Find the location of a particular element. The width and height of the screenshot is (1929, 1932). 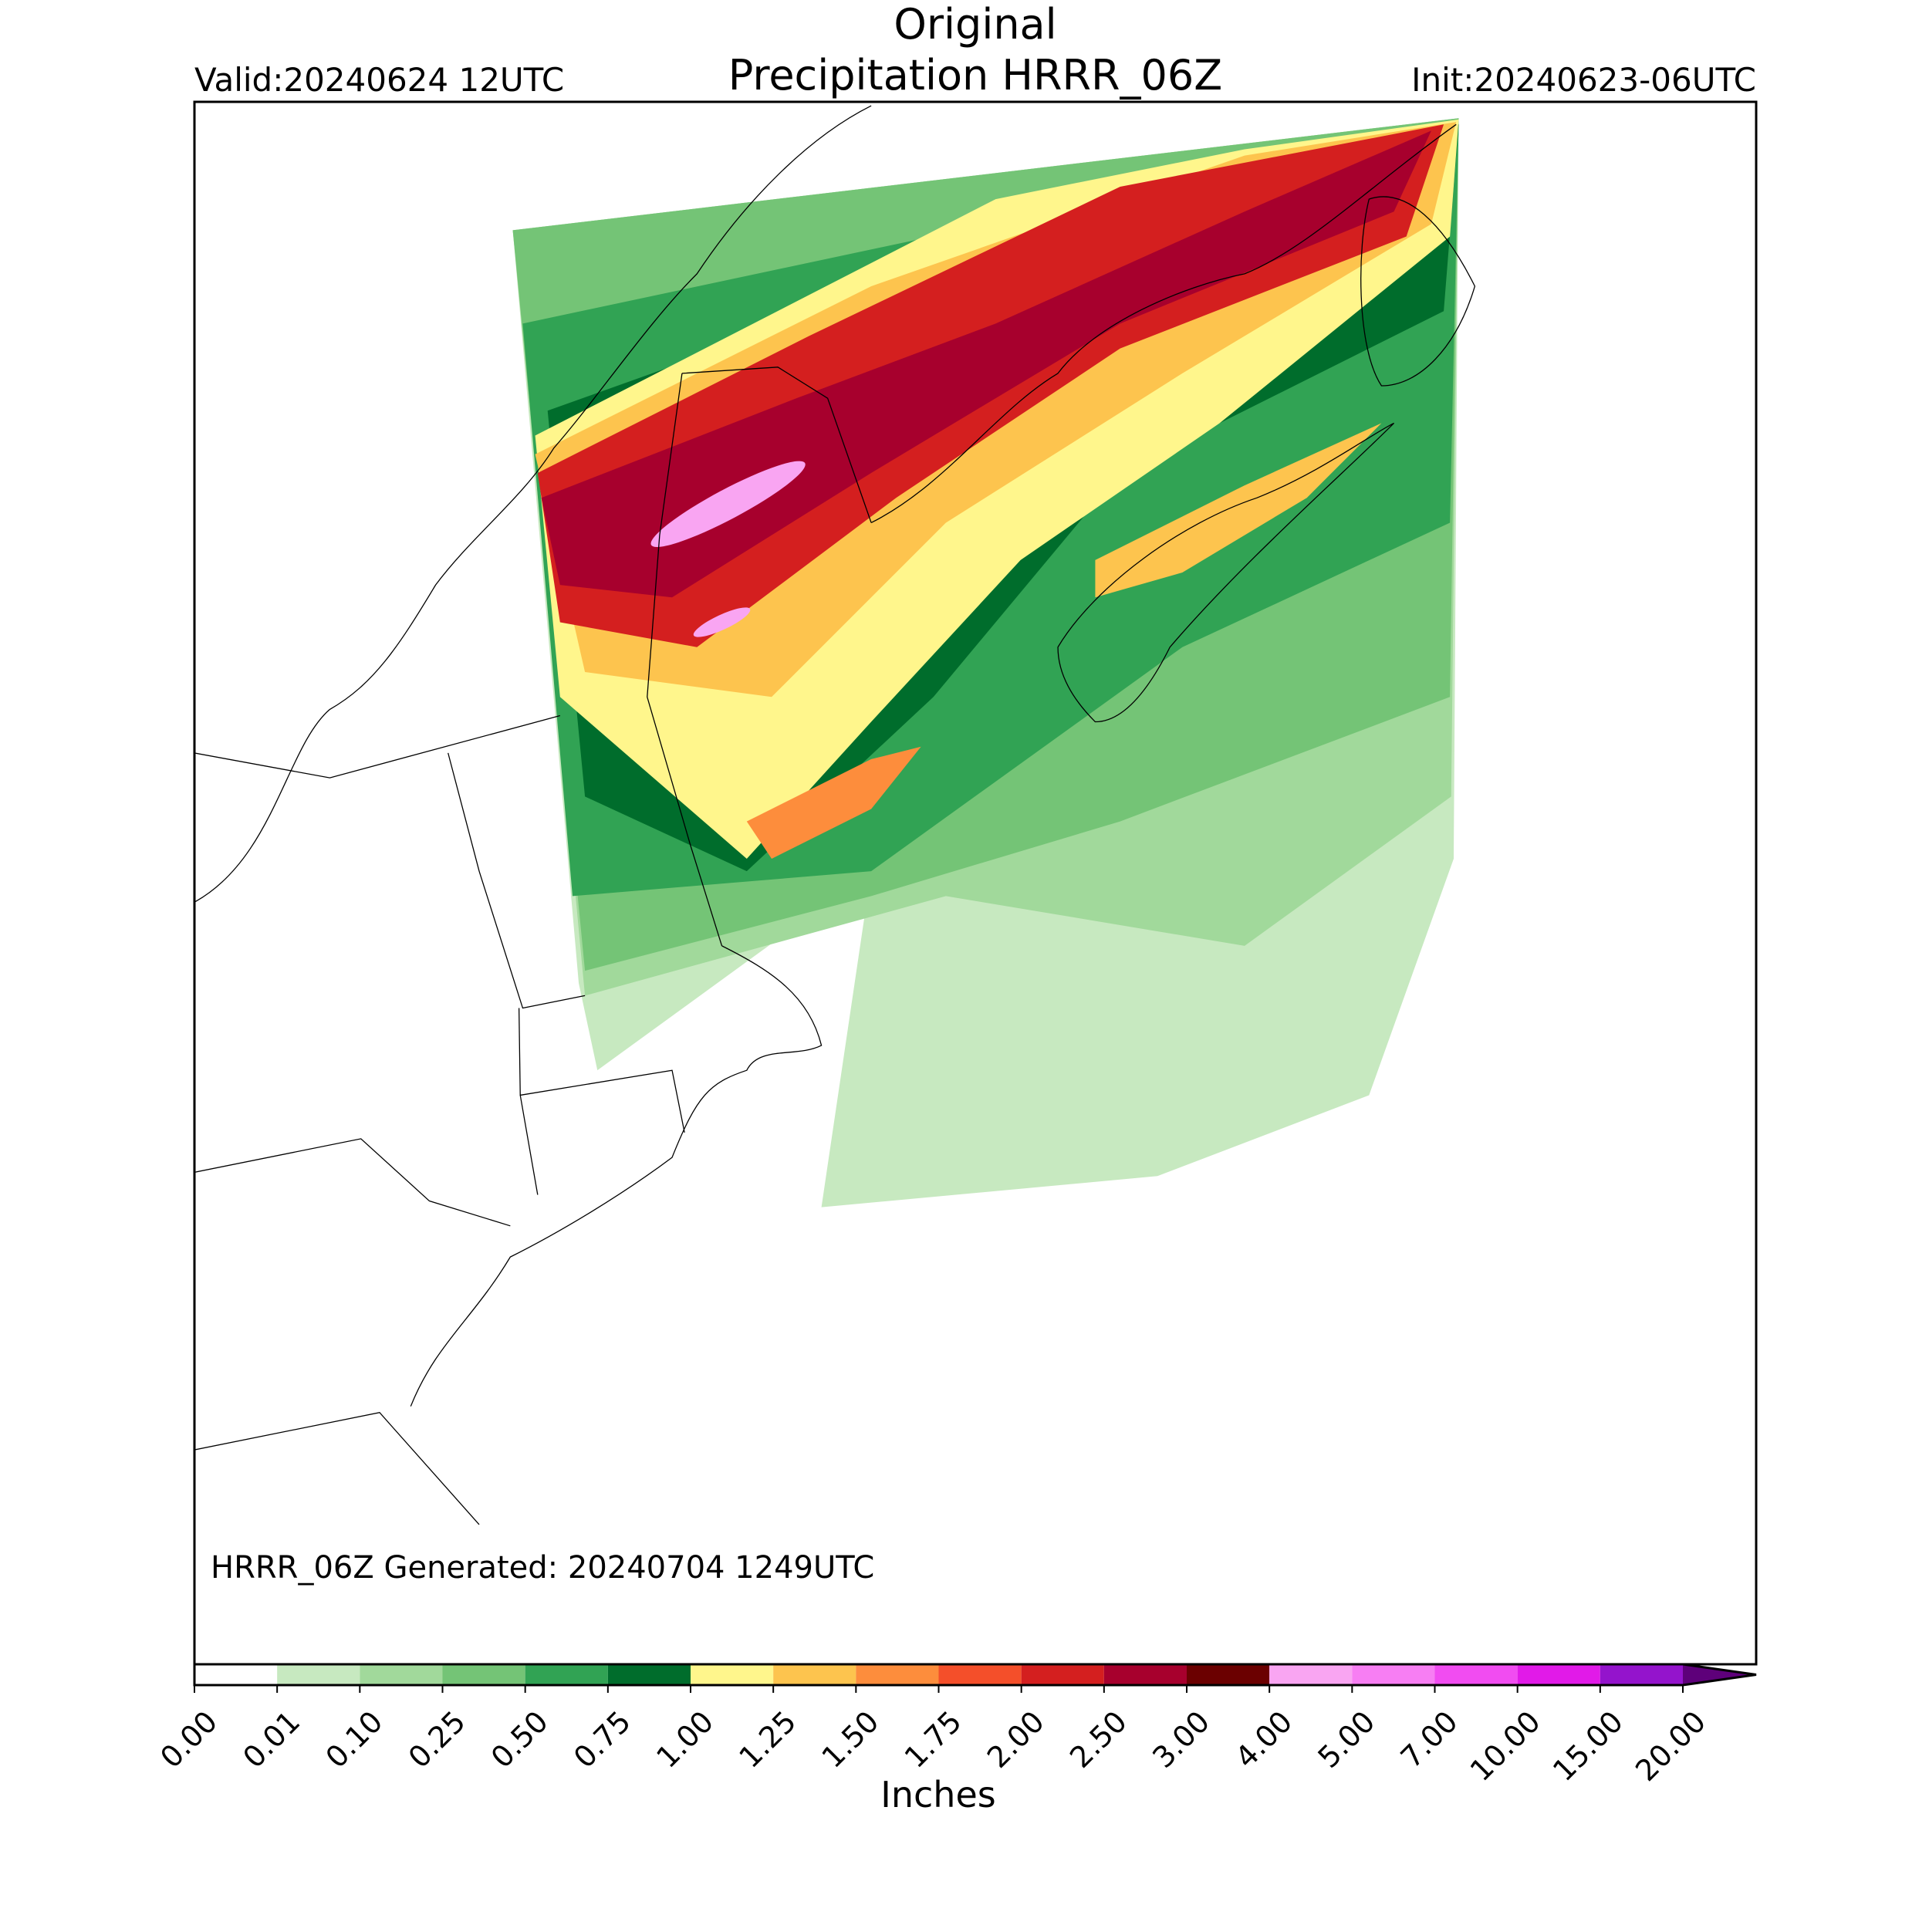

colorbar-tick-label: 0.50 is located at coordinates (520, 1739).